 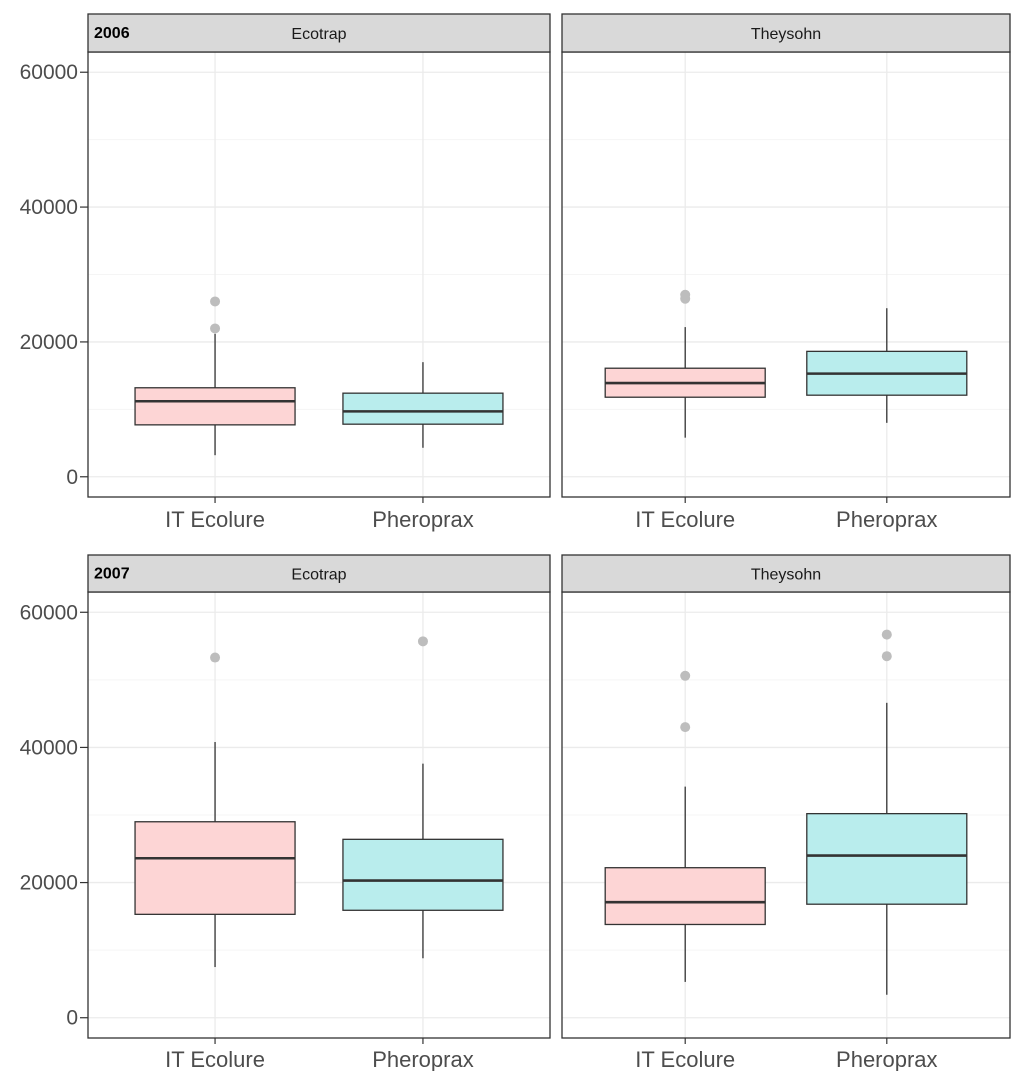 What do you see at coordinates (112, 33) in the screenshot?
I see `year-label: 2006` at bounding box center [112, 33].